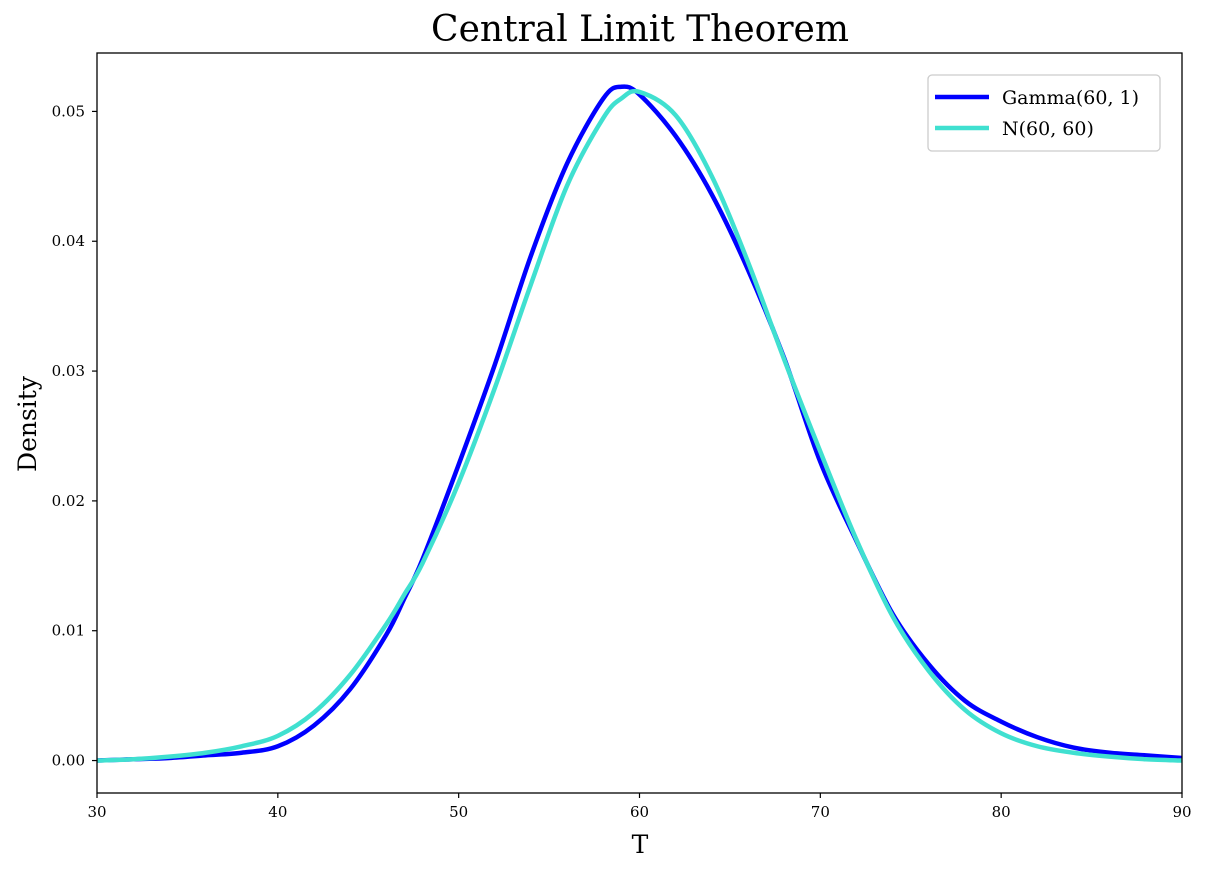 The image size is (1206, 874). Describe the element at coordinates (68, 111) in the screenshot. I see `y-tick-label: 0.05` at that location.